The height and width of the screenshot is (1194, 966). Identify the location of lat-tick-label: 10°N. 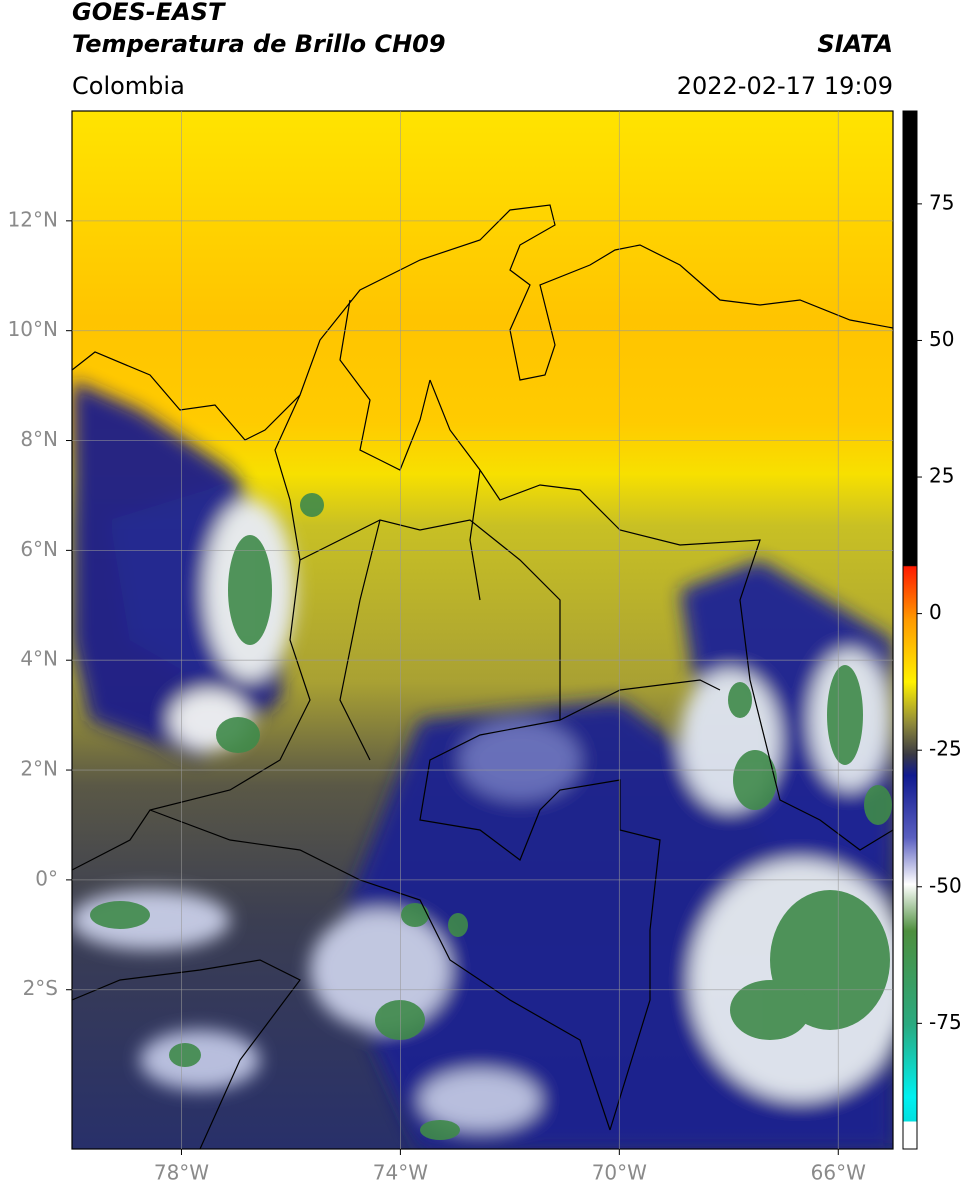
(33, 329).